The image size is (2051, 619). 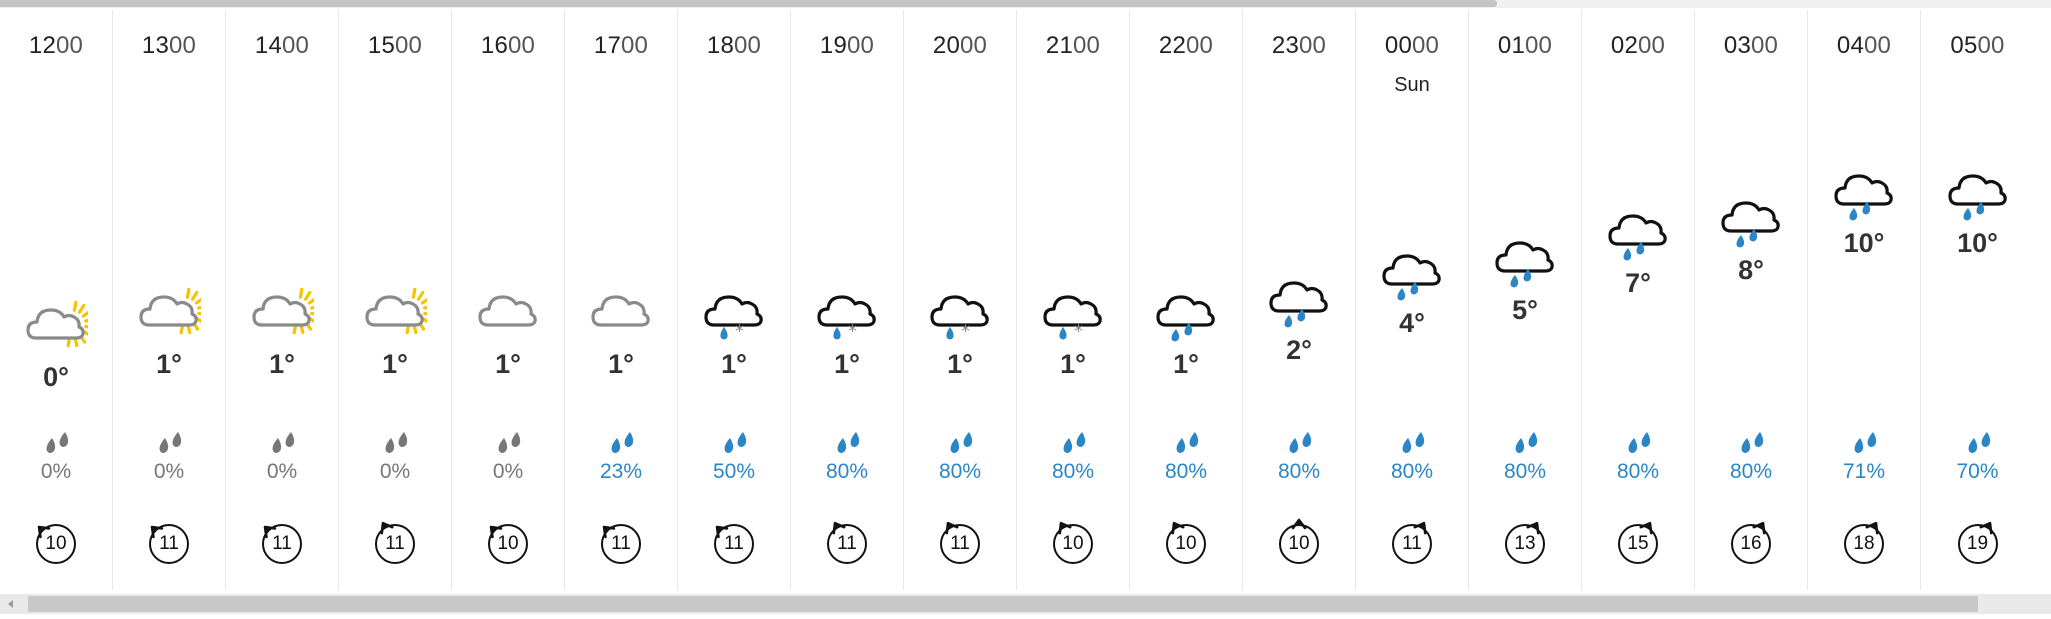 What do you see at coordinates (621, 315) in the screenshot?
I see `cloud-icon` at bounding box center [621, 315].